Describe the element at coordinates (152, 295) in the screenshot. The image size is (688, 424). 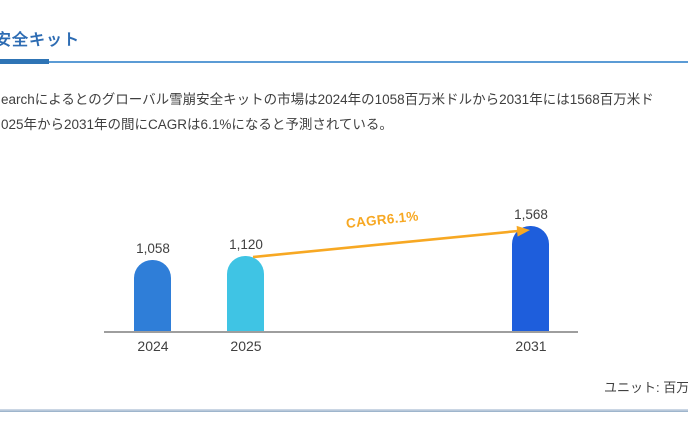
I see `bar-2024` at that location.